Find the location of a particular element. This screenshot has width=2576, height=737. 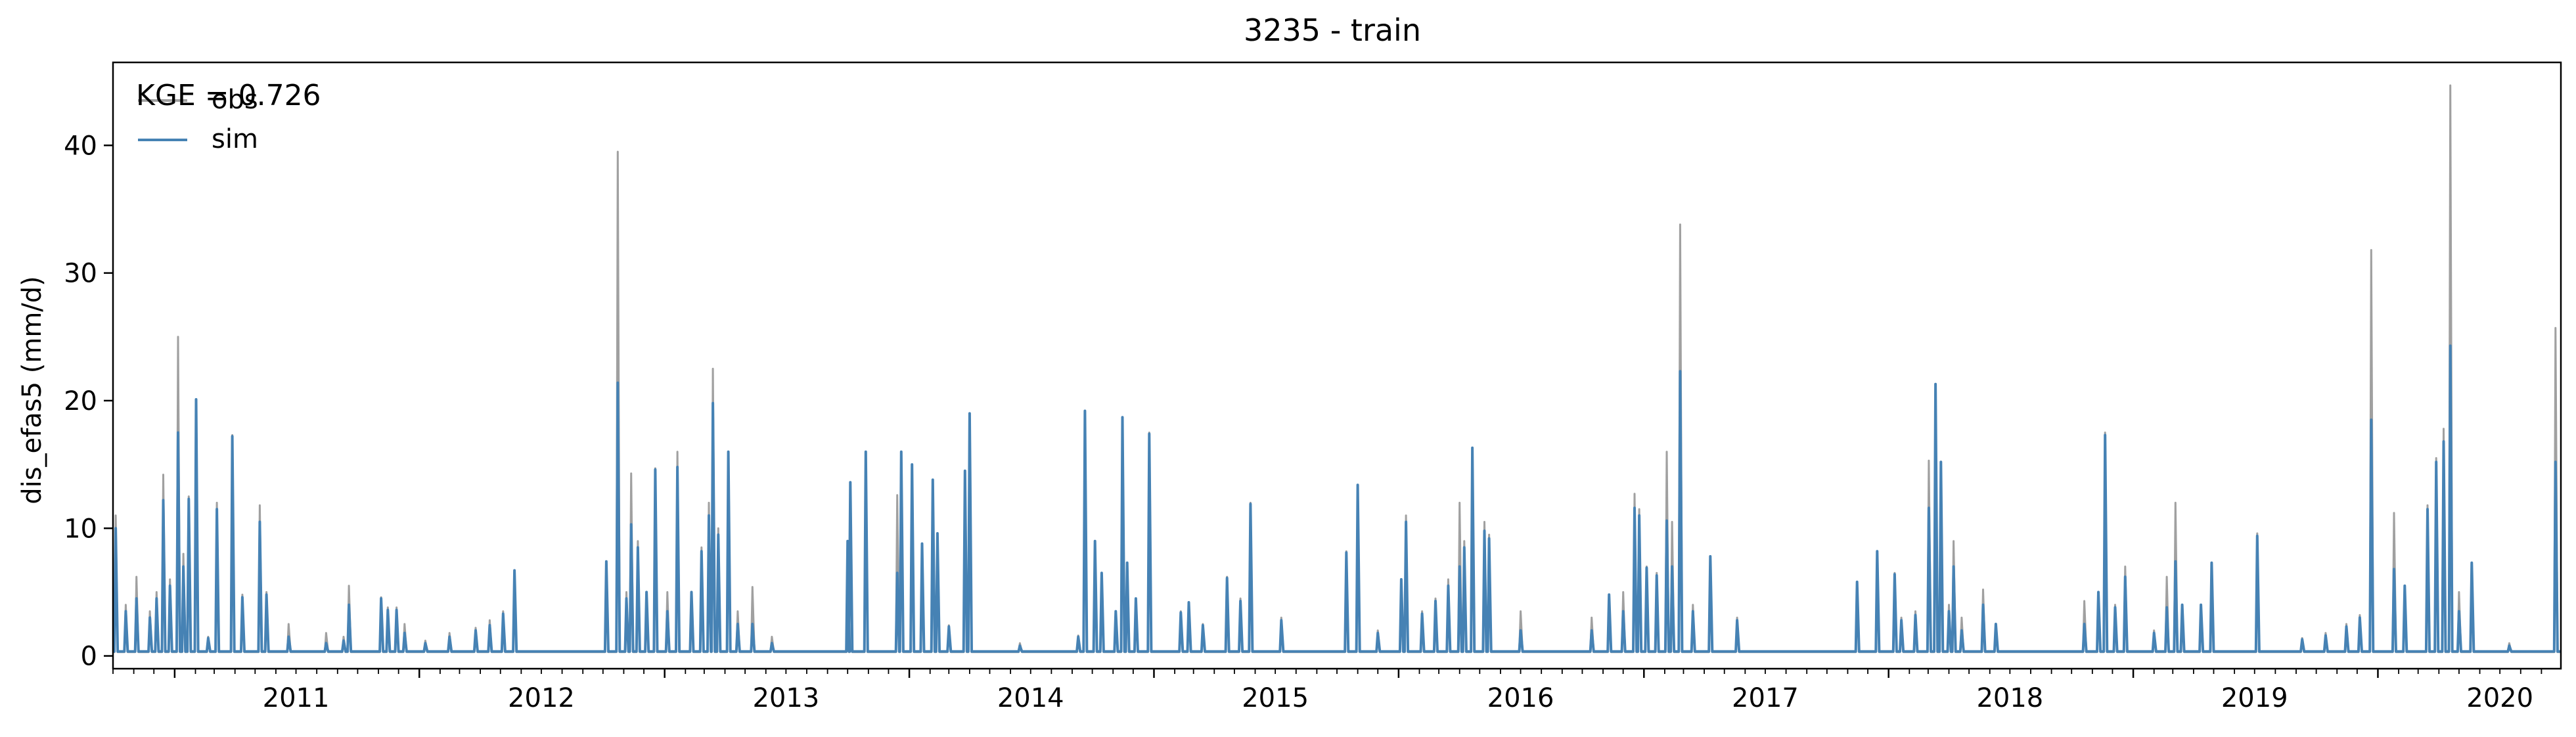

x-tick-label: 2016 is located at coordinates (1520, 698).